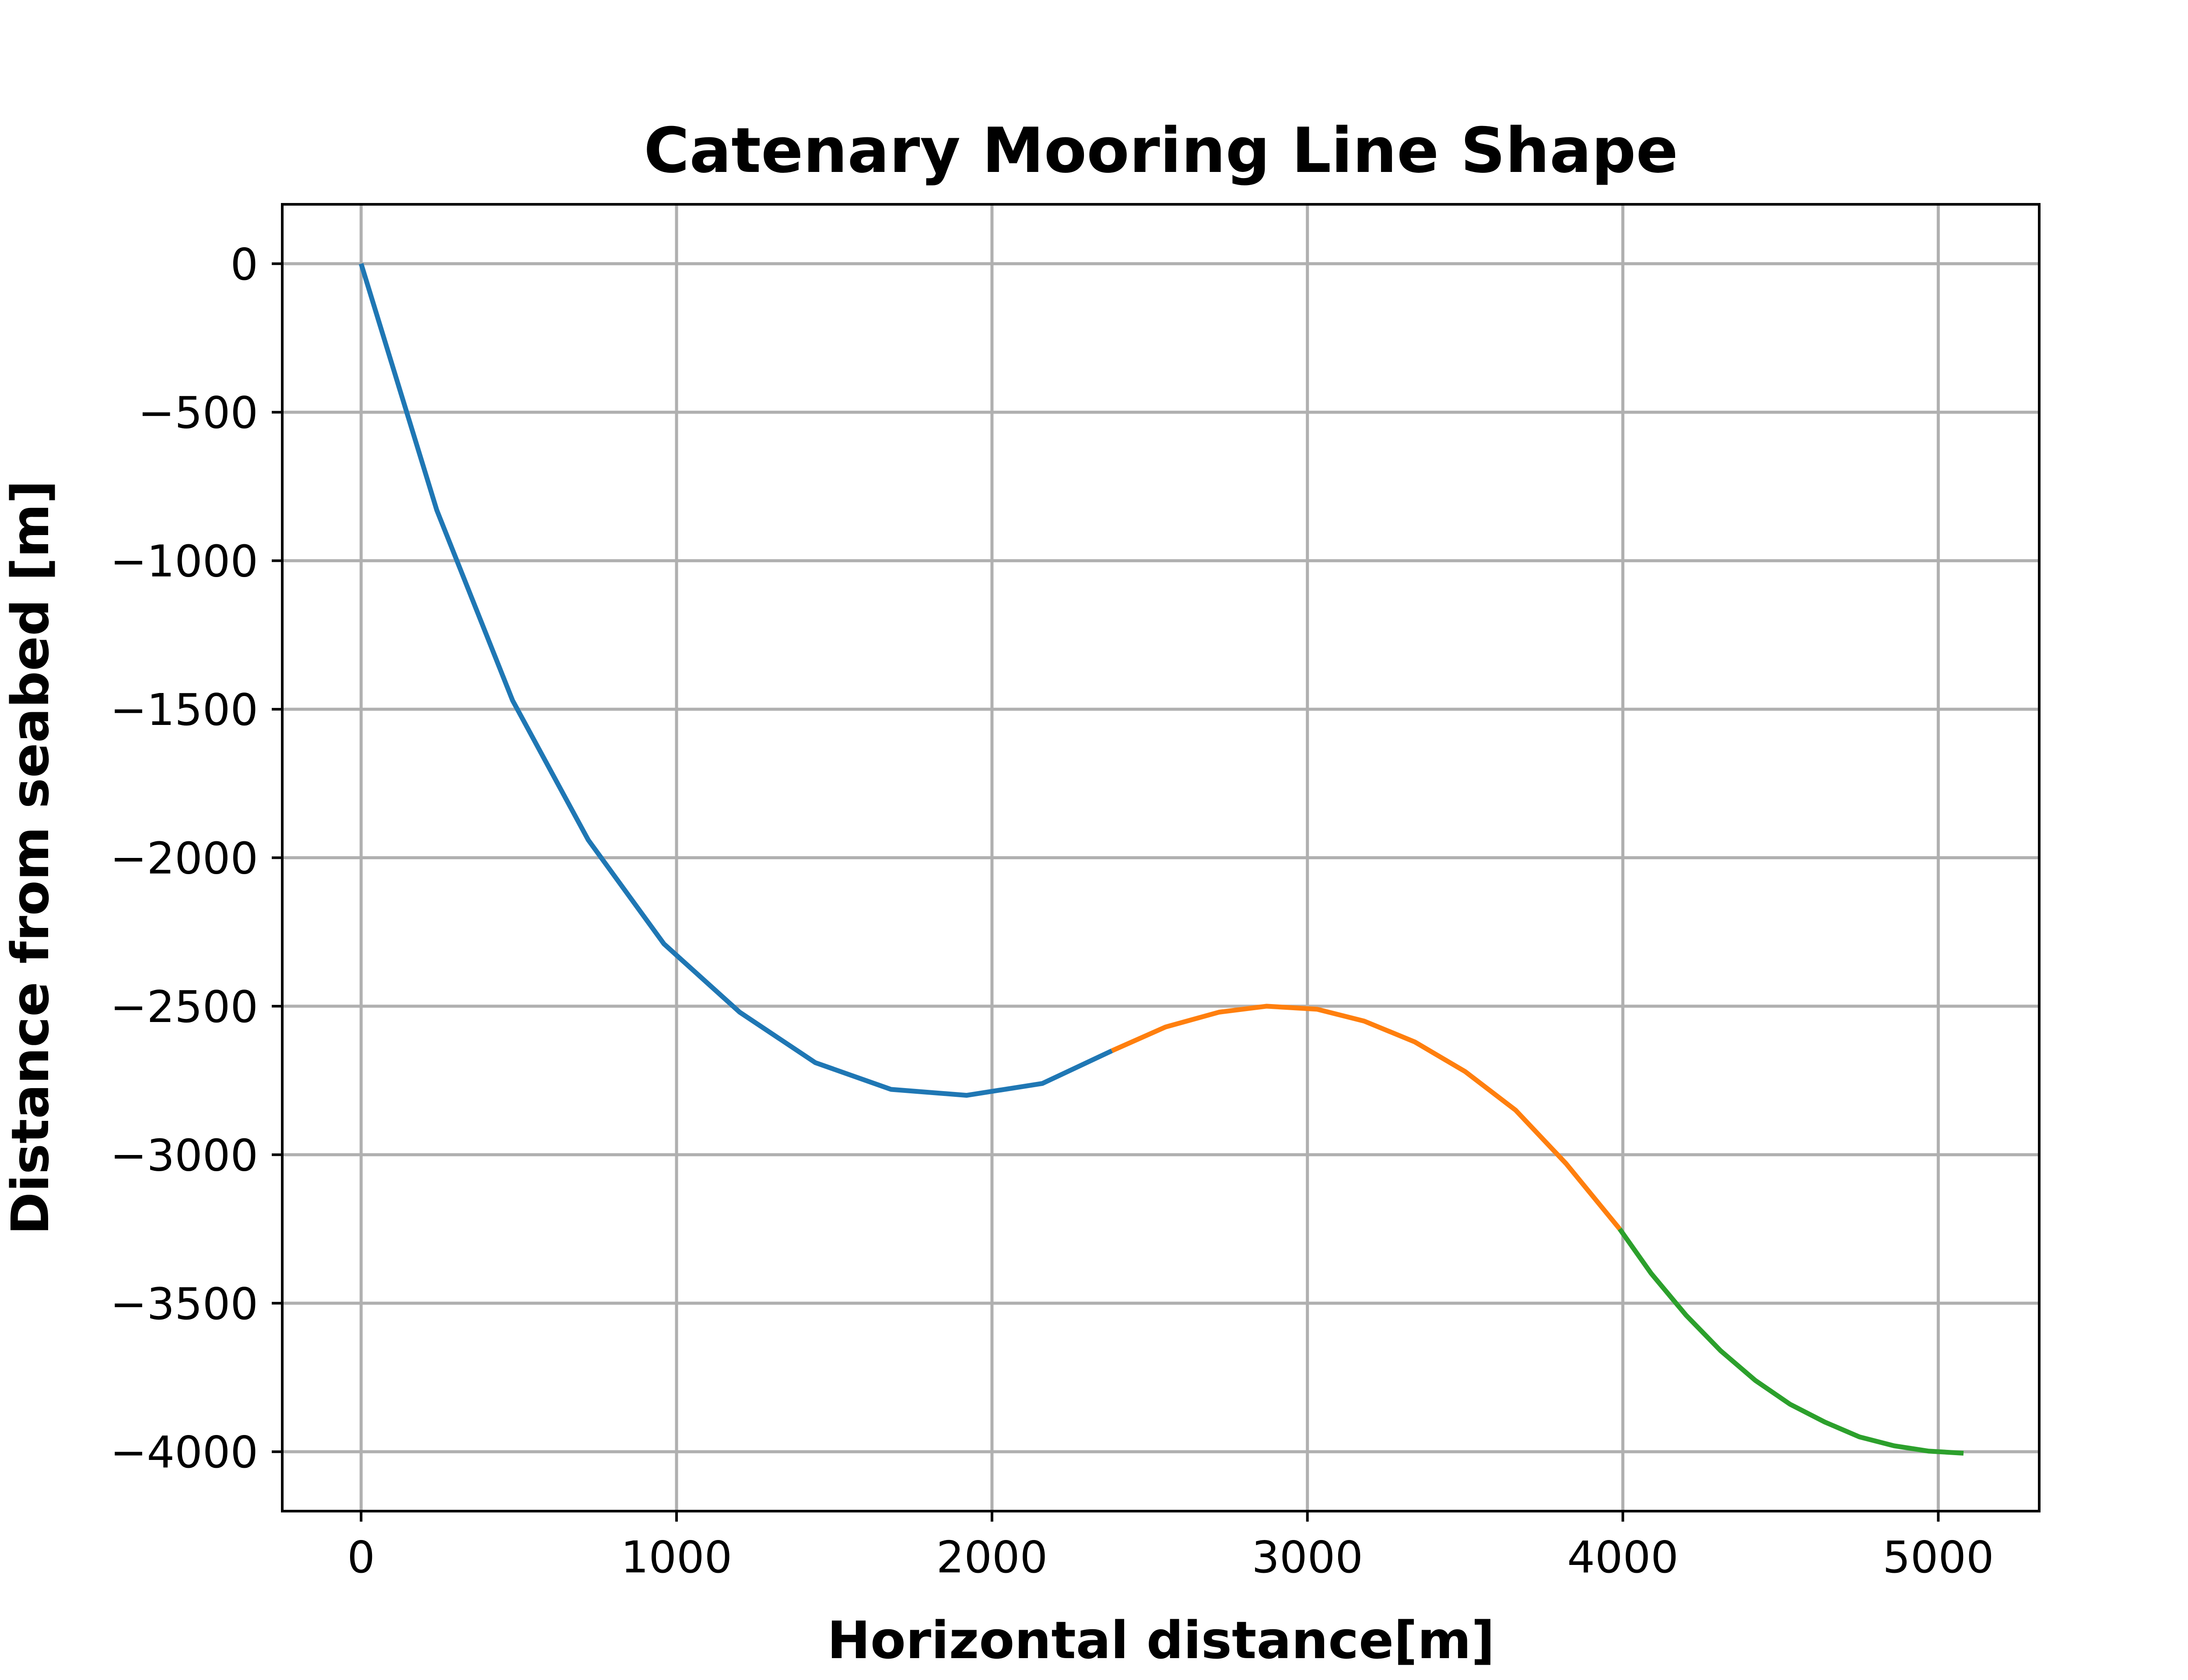  Describe the element at coordinates (244, 264) in the screenshot. I see `y-tick-label: 0` at that location.